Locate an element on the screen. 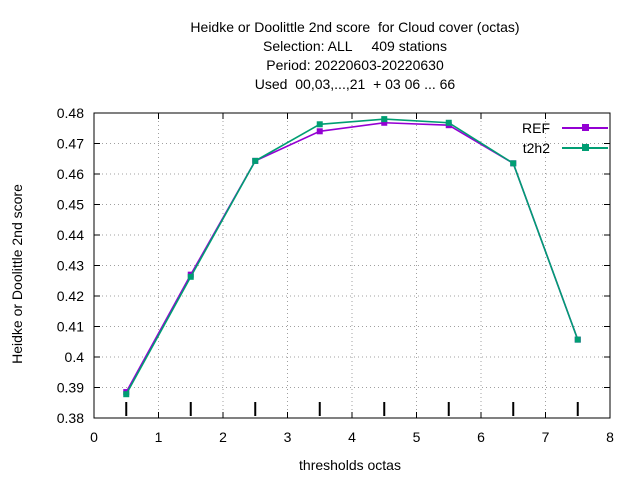 The width and height of the screenshot is (640, 480). legend-entry-ref: REF is located at coordinates (565, 128).